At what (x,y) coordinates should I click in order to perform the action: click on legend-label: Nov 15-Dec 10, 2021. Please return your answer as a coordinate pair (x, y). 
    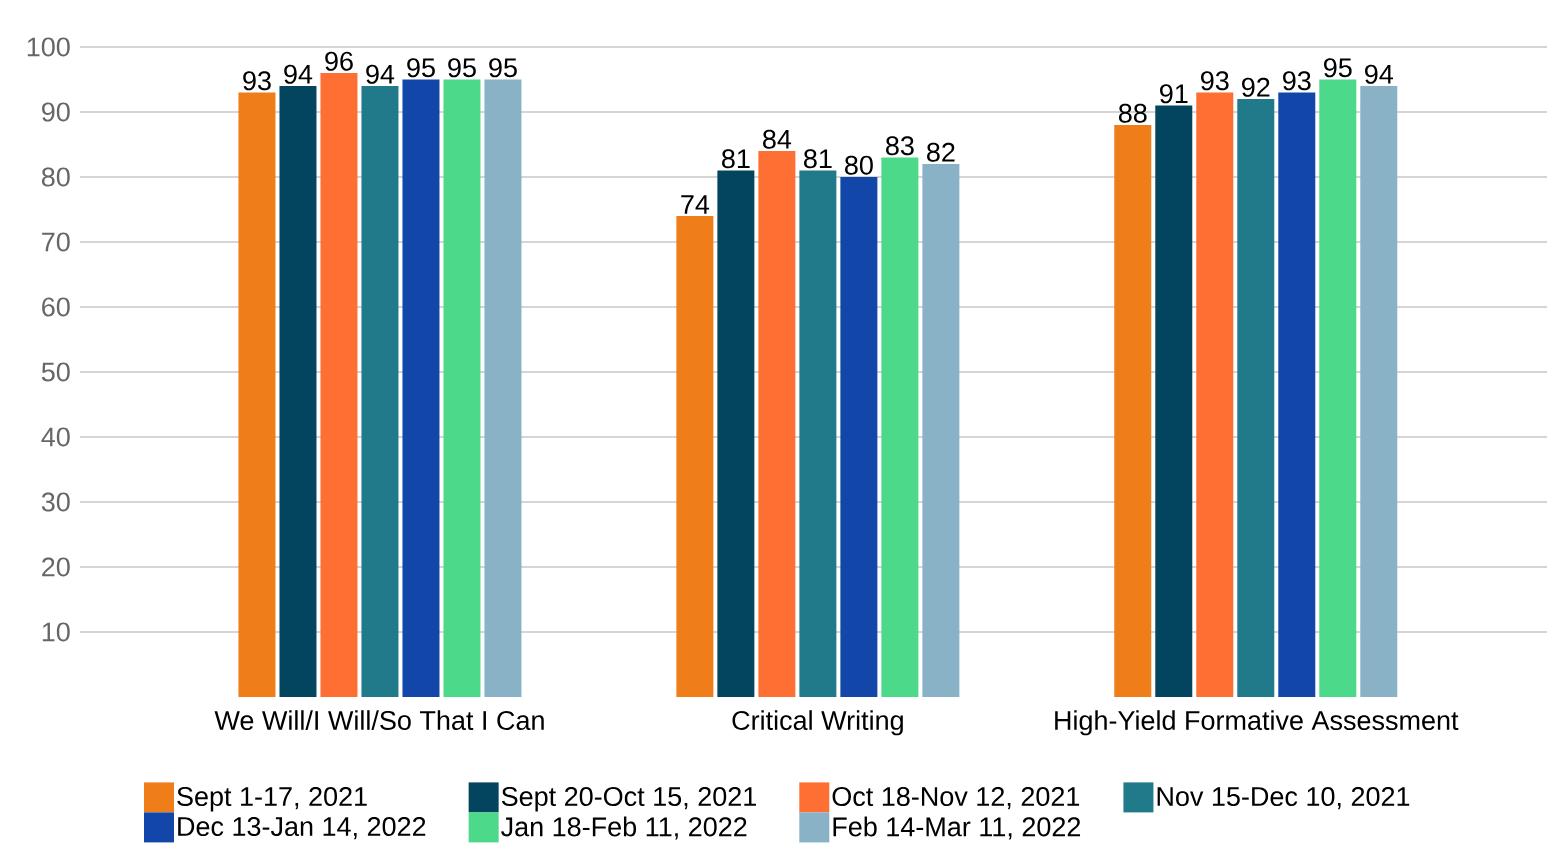
    Looking at the image, I should click on (1283, 798).